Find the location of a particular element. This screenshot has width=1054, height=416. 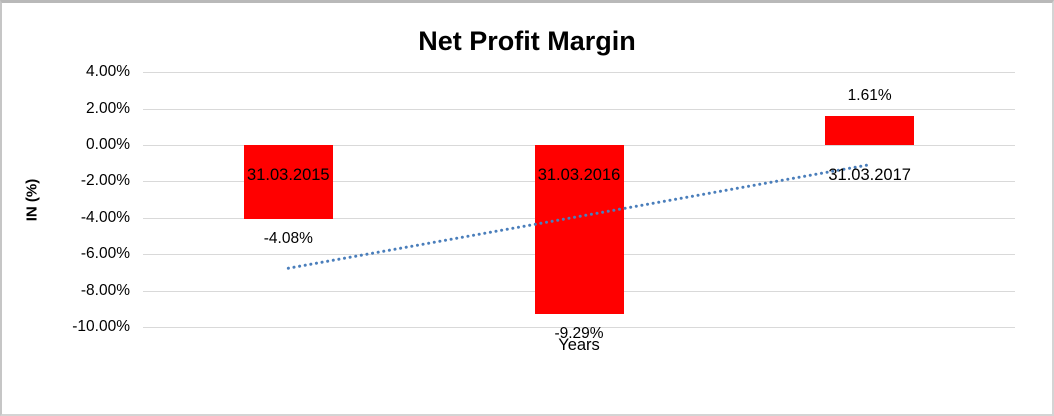

y-axis-tick-label: -10.00% is located at coordinates (101, 326).